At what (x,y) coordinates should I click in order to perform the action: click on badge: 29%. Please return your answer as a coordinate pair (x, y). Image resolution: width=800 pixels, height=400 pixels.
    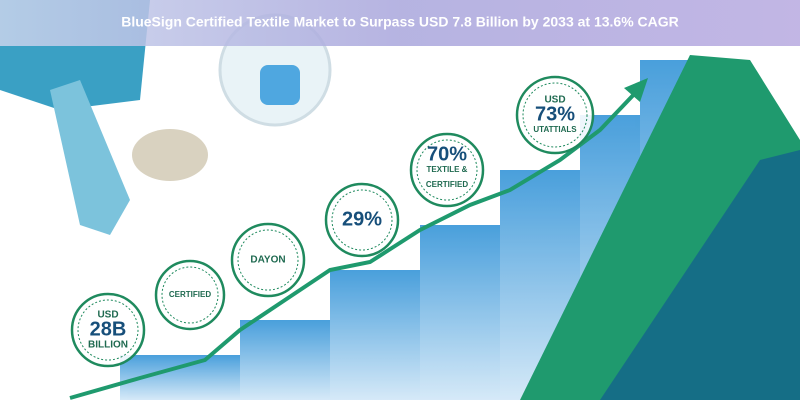
    Looking at the image, I should click on (362, 220).